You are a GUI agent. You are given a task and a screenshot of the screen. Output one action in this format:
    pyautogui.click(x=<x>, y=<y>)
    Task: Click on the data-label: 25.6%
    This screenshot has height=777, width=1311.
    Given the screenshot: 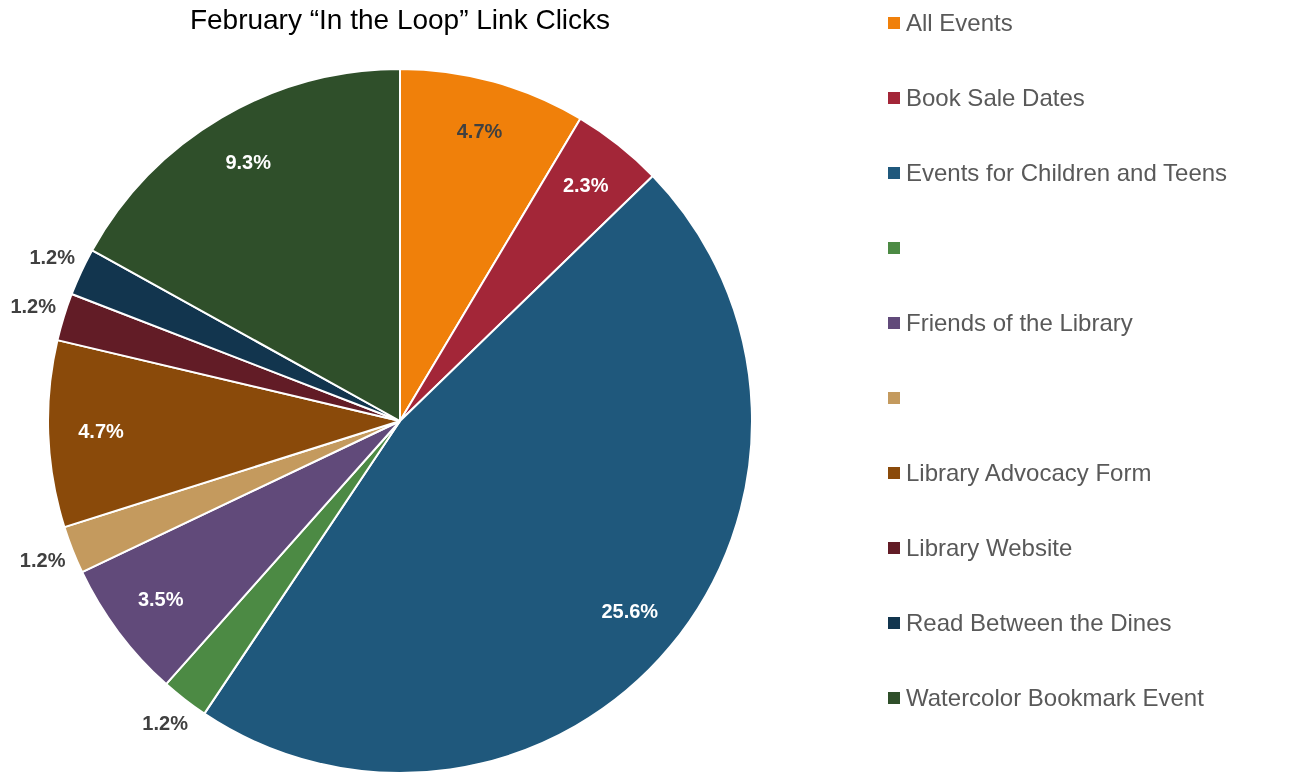 What is the action you would take?
    pyautogui.click(x=630, y=611)
    